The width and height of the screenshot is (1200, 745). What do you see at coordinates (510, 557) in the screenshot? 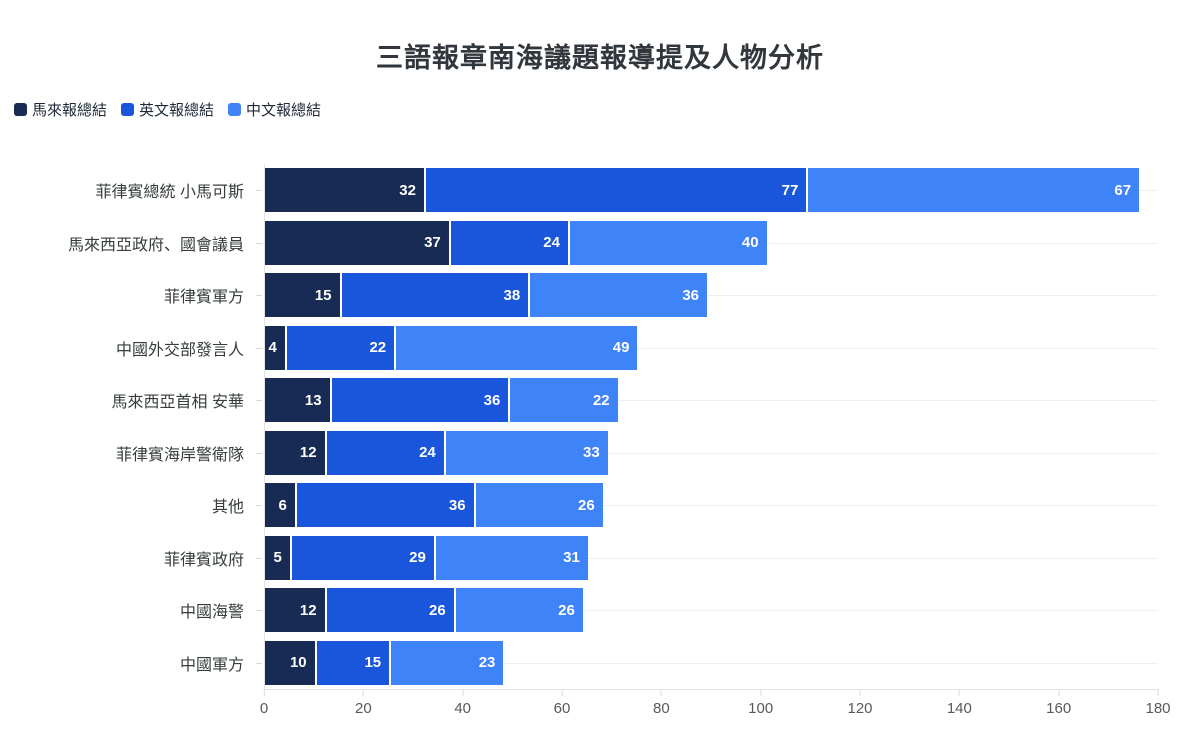
I see `bar-segment: 31` at bounding box center [510, 557].